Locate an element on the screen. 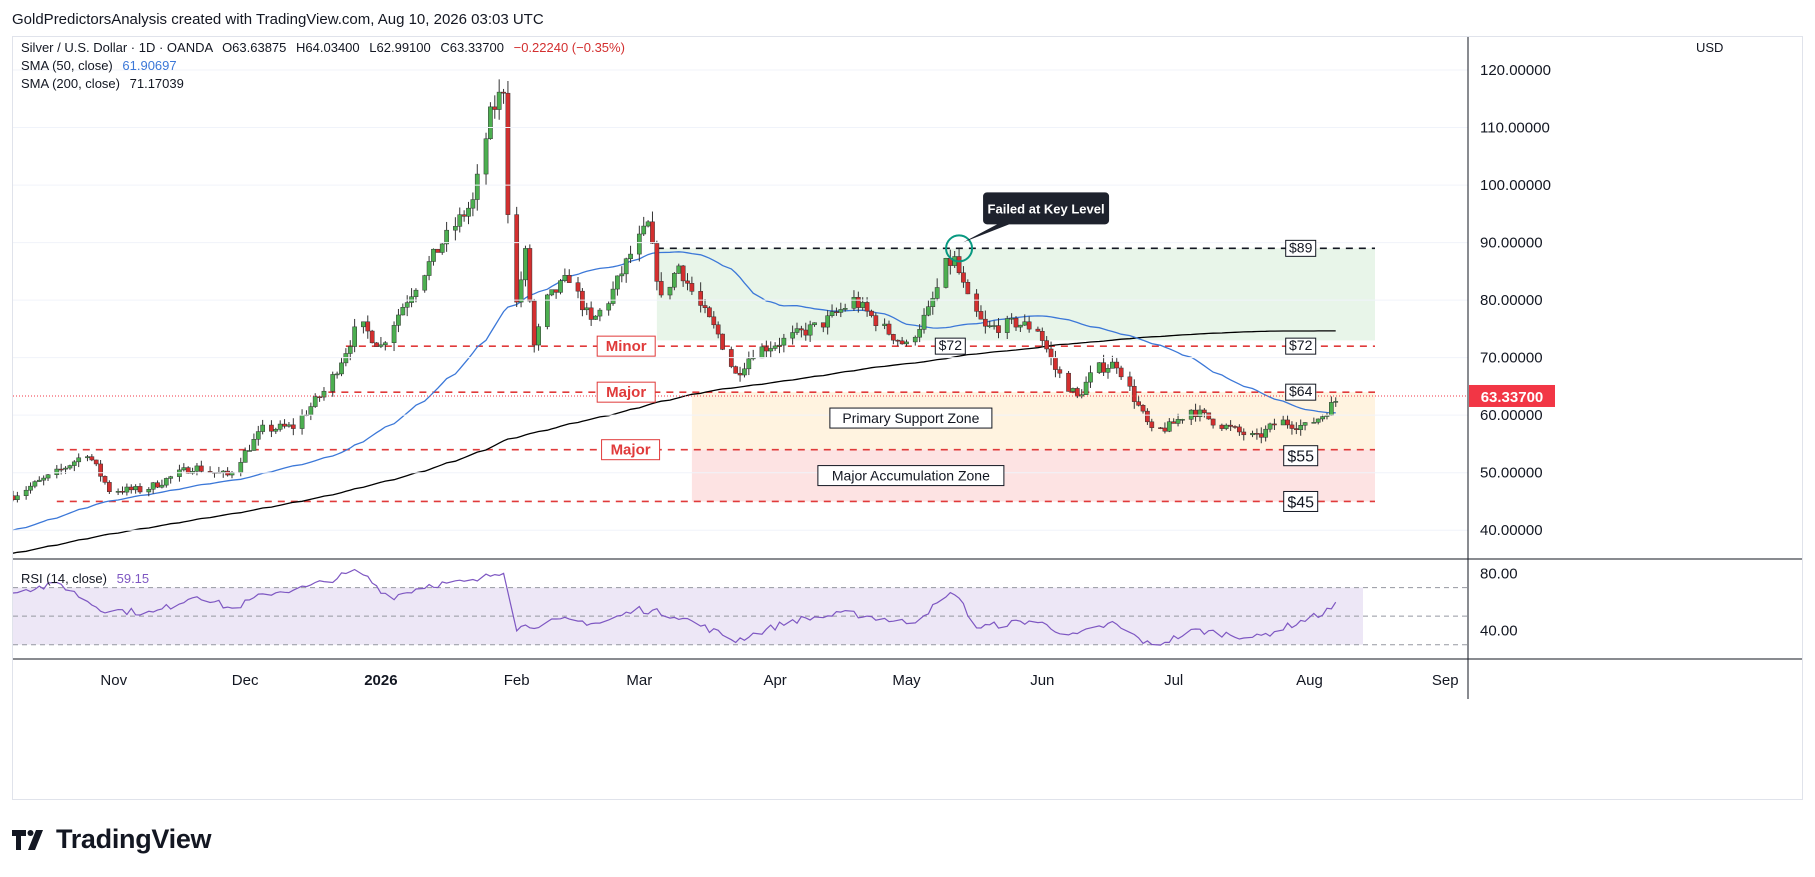 The width and height of the screenshot is (1815, 877). callout-text: Failed at Key Level is located at coordinates (1046, 208).